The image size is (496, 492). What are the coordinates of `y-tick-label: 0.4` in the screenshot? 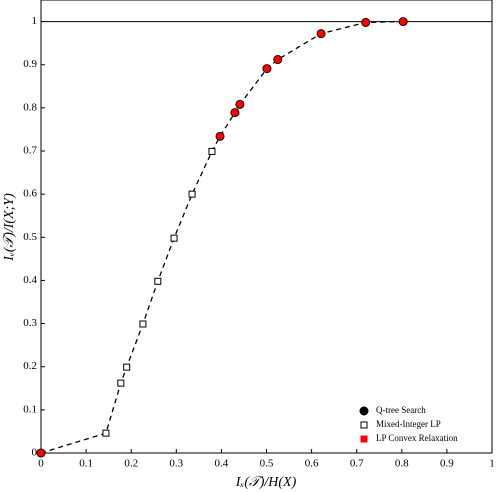 It's located at (30, 280).